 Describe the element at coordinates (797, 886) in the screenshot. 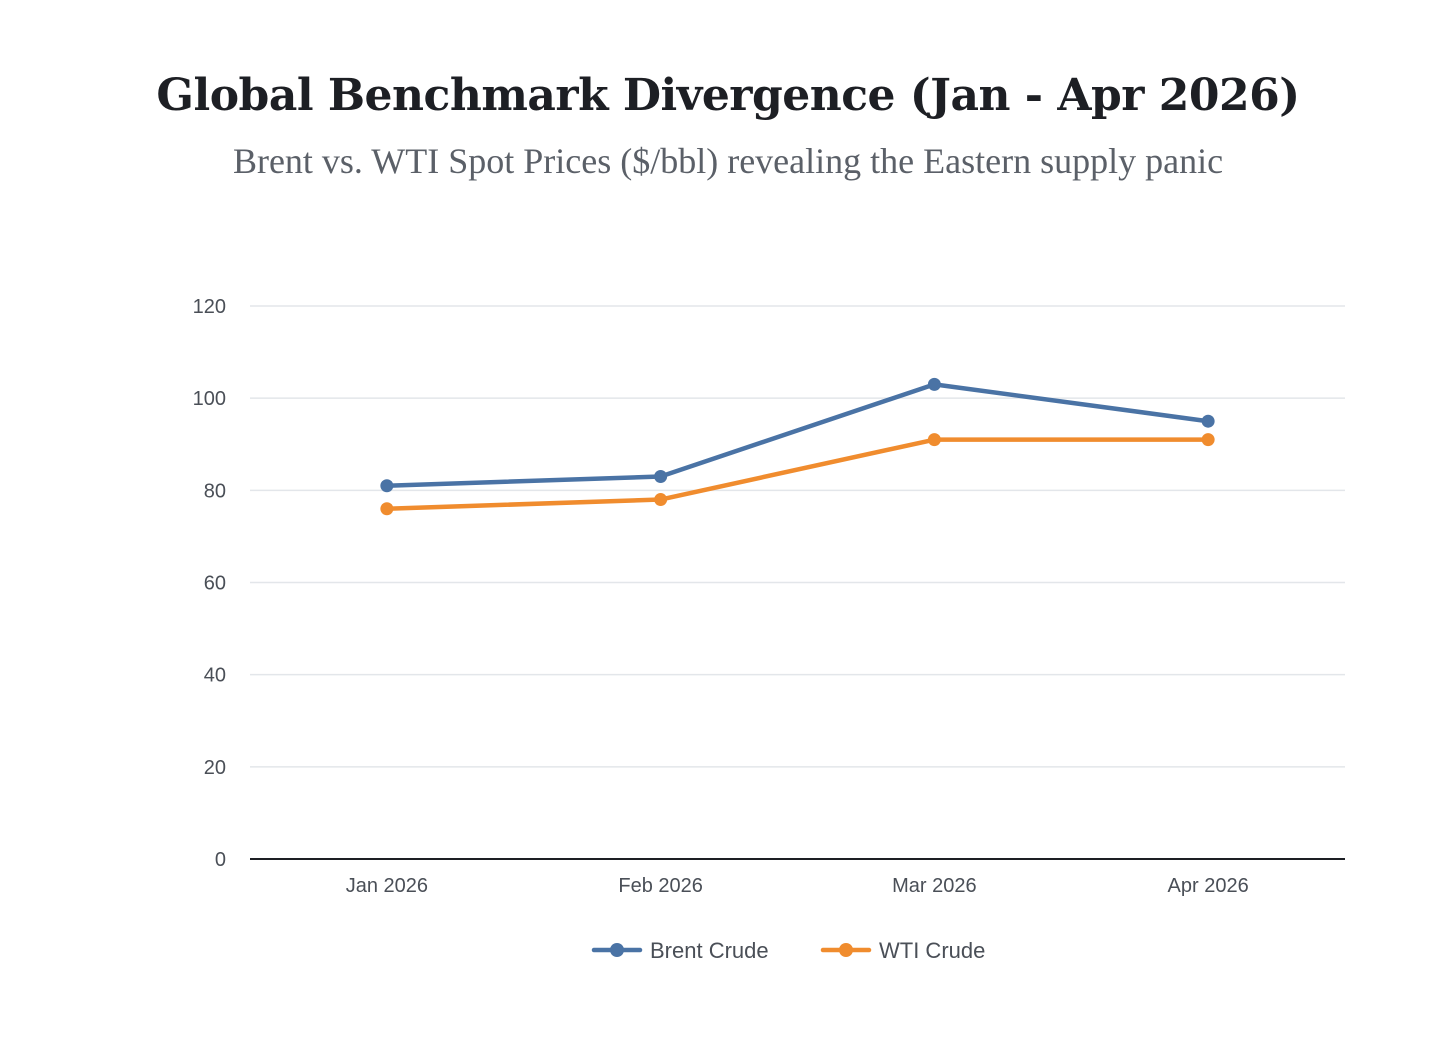

I see `x-axis-ticks: Jan 2026 Feb 2026 Mar 2026 Apr 2026` at that location.